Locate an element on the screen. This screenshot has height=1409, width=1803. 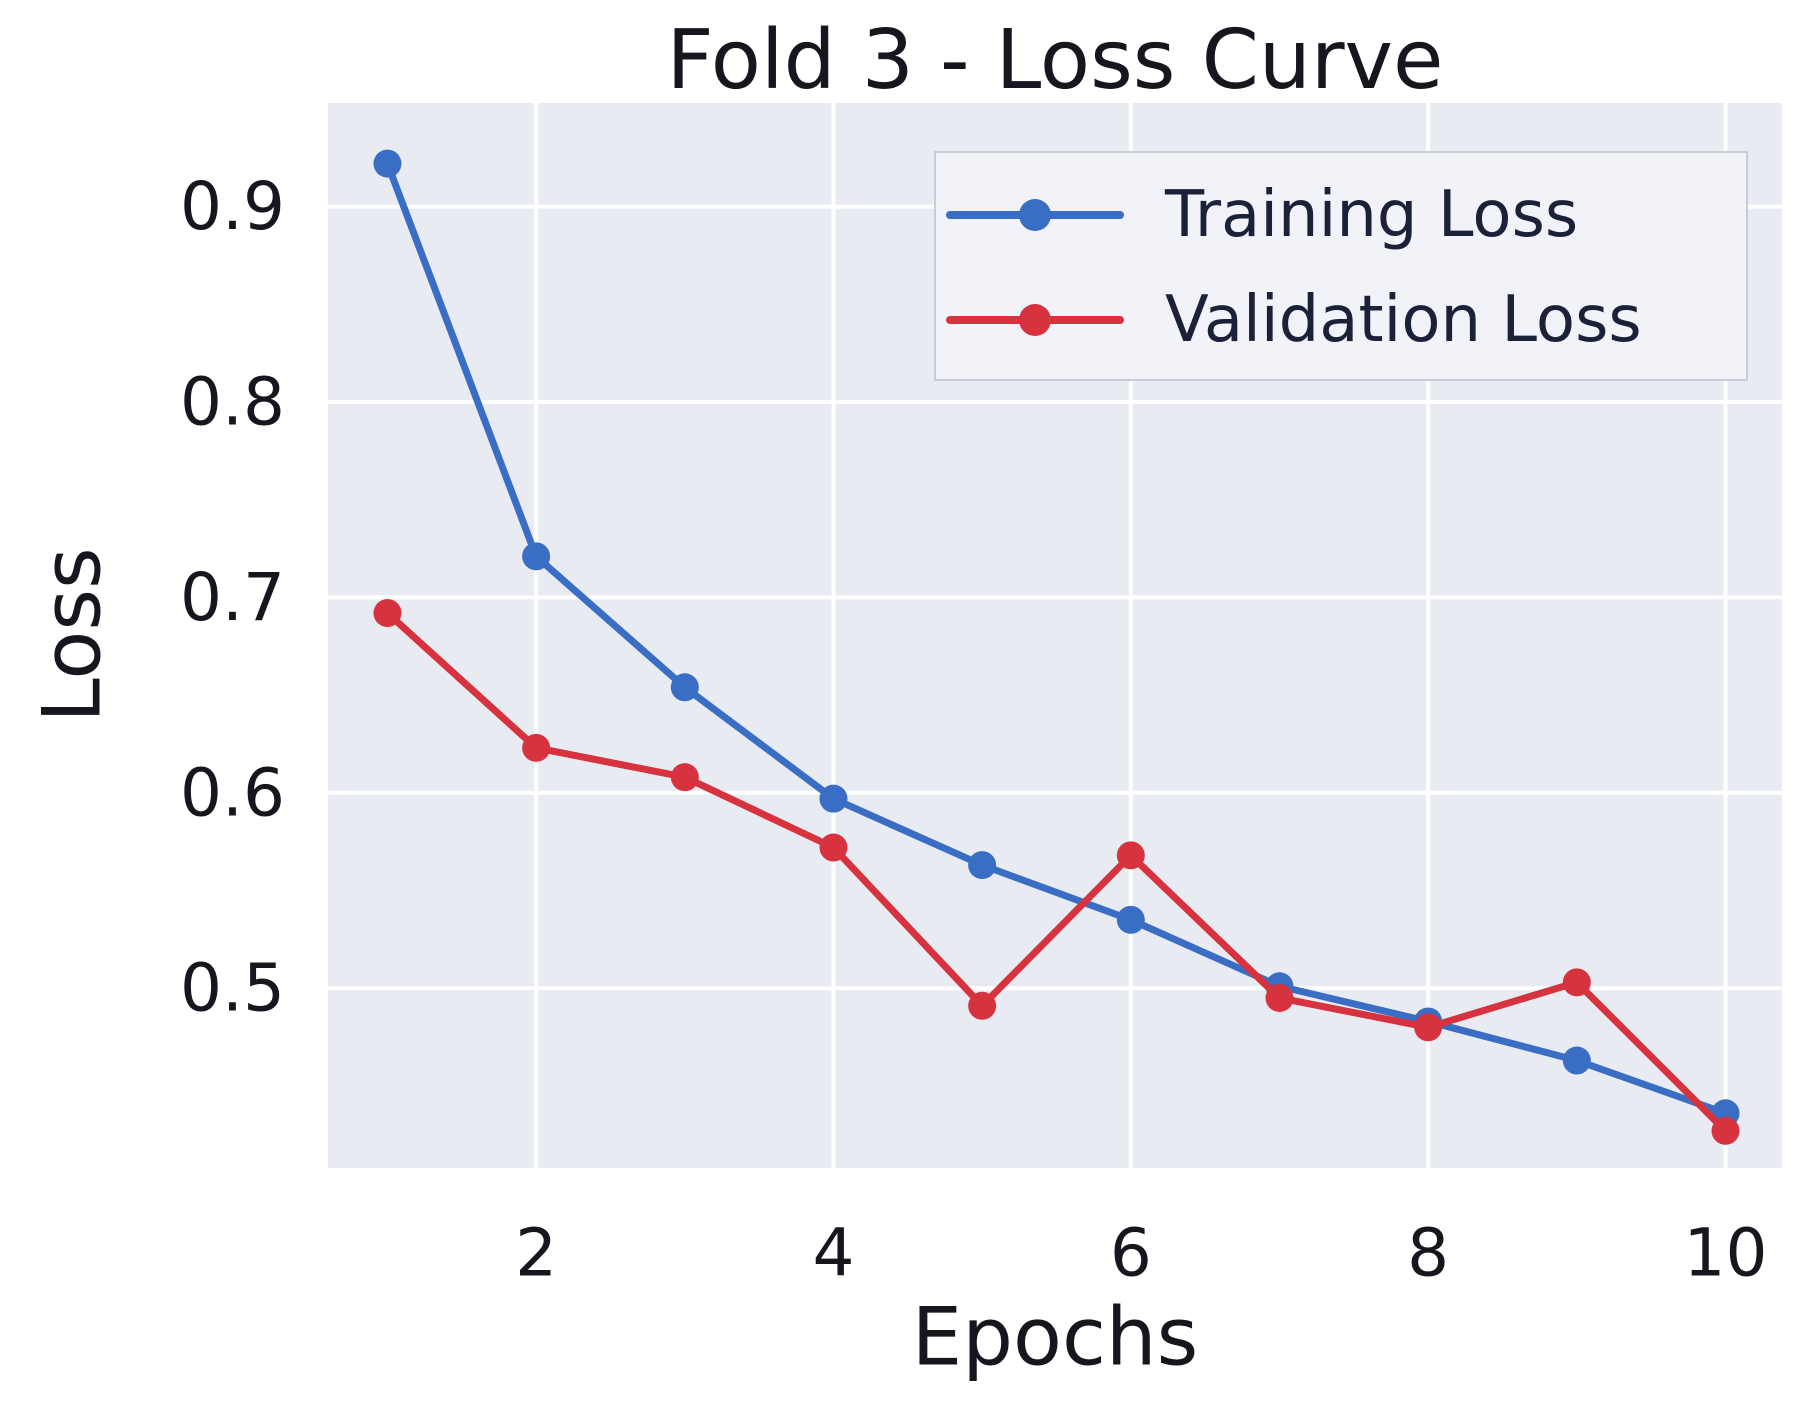
validation-loss-legend-label: Validation Loss is located at coordinates (1403, 320).